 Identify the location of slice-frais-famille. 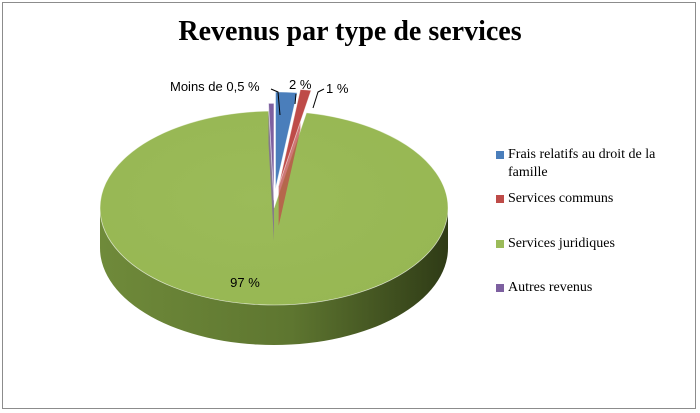
(286, 140).